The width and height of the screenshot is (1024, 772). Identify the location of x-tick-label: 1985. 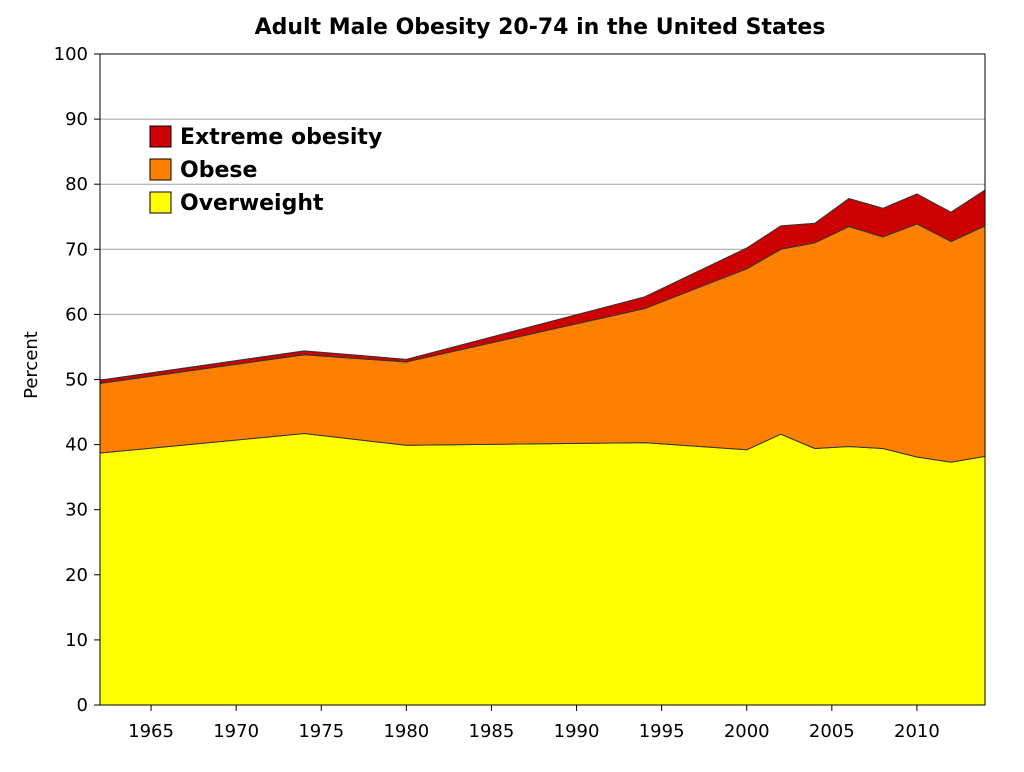
(492, 731).